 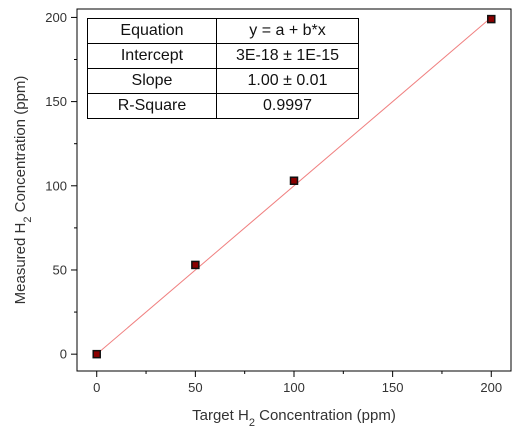 I want to click on y-axis-title: Measured H2 Concentration (ppm), so click(x=23, y=190).